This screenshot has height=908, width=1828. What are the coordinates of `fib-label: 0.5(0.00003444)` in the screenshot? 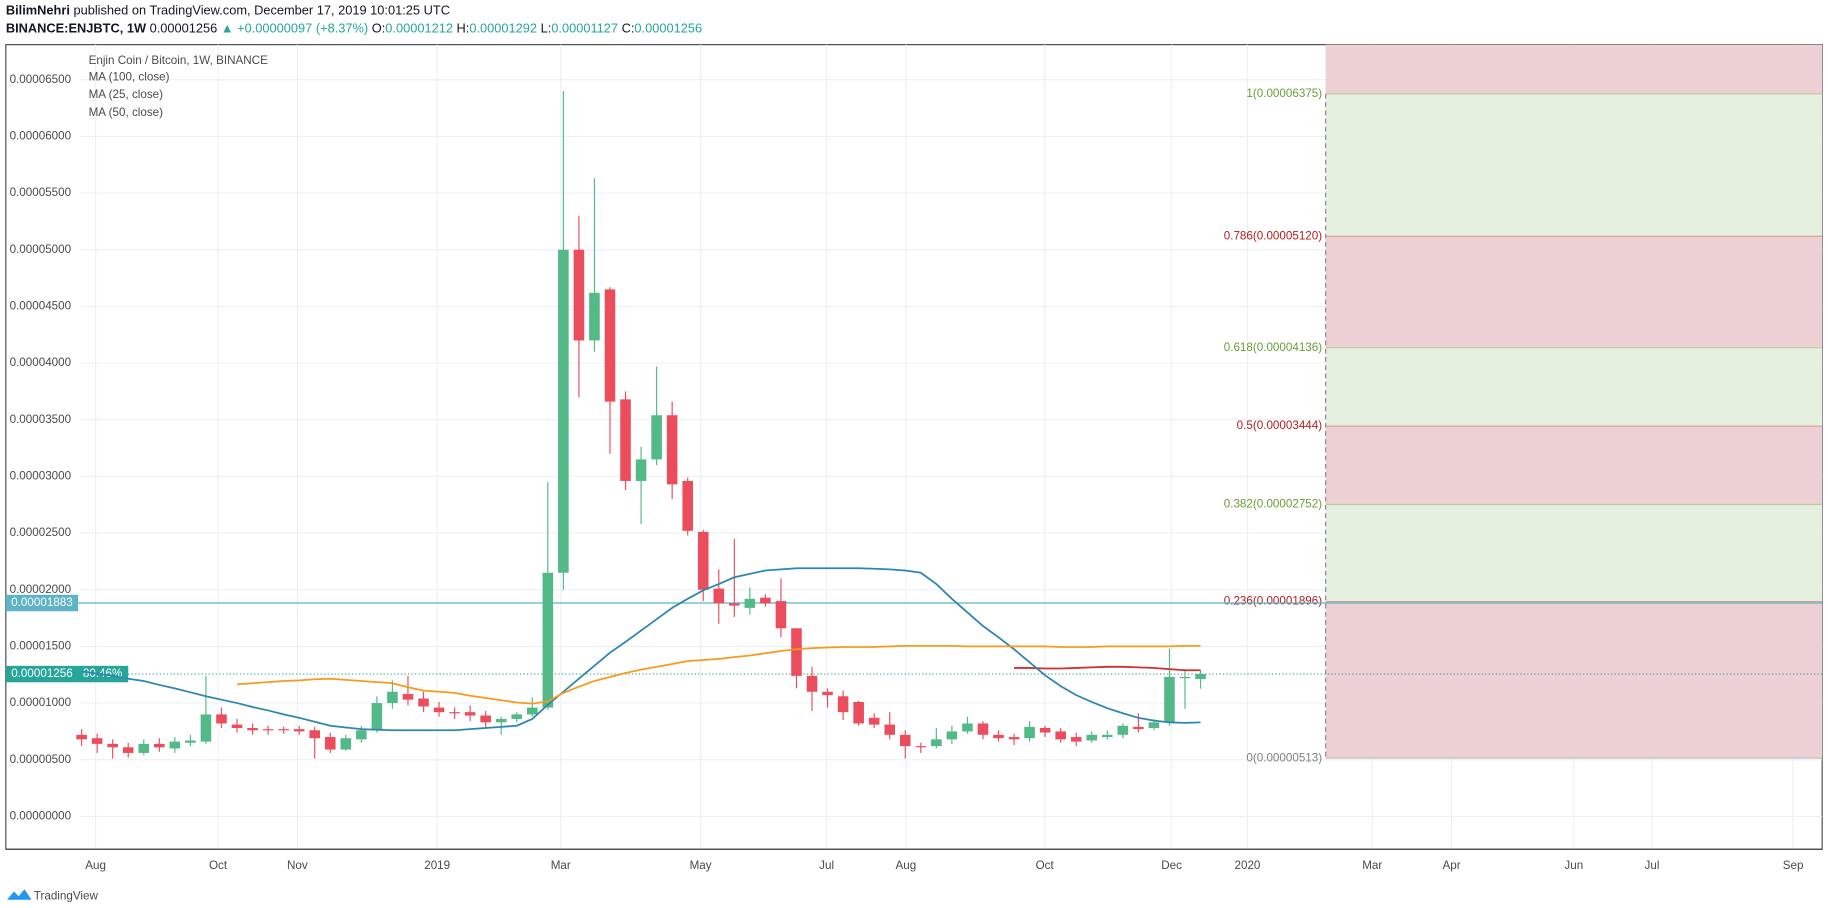 It's located at (1280, 425).